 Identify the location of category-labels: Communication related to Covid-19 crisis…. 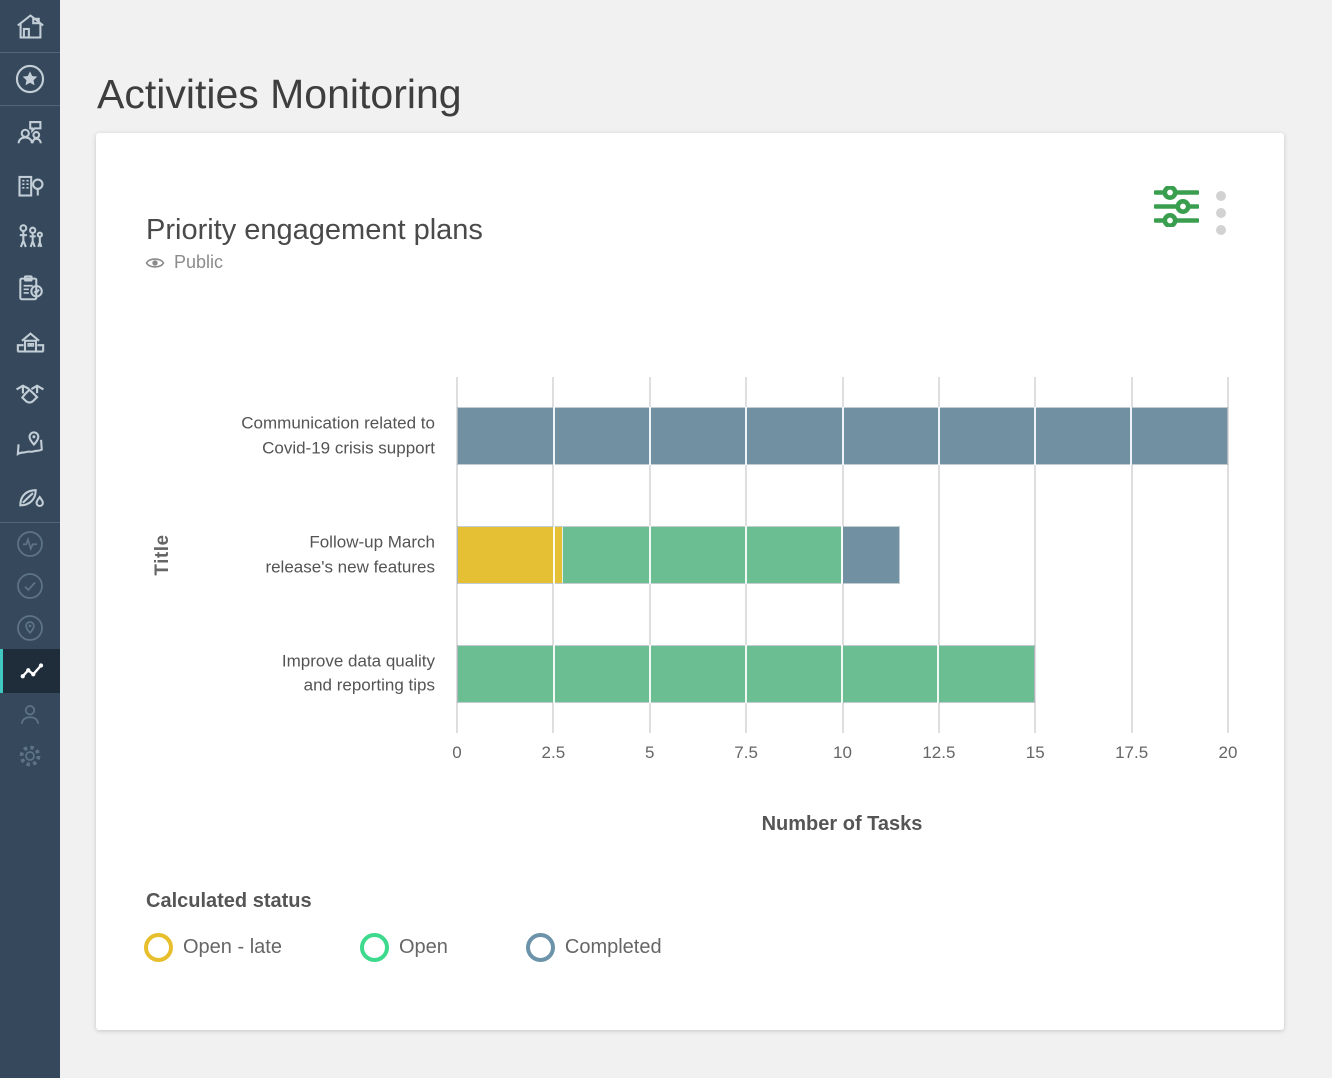
(265, 555).